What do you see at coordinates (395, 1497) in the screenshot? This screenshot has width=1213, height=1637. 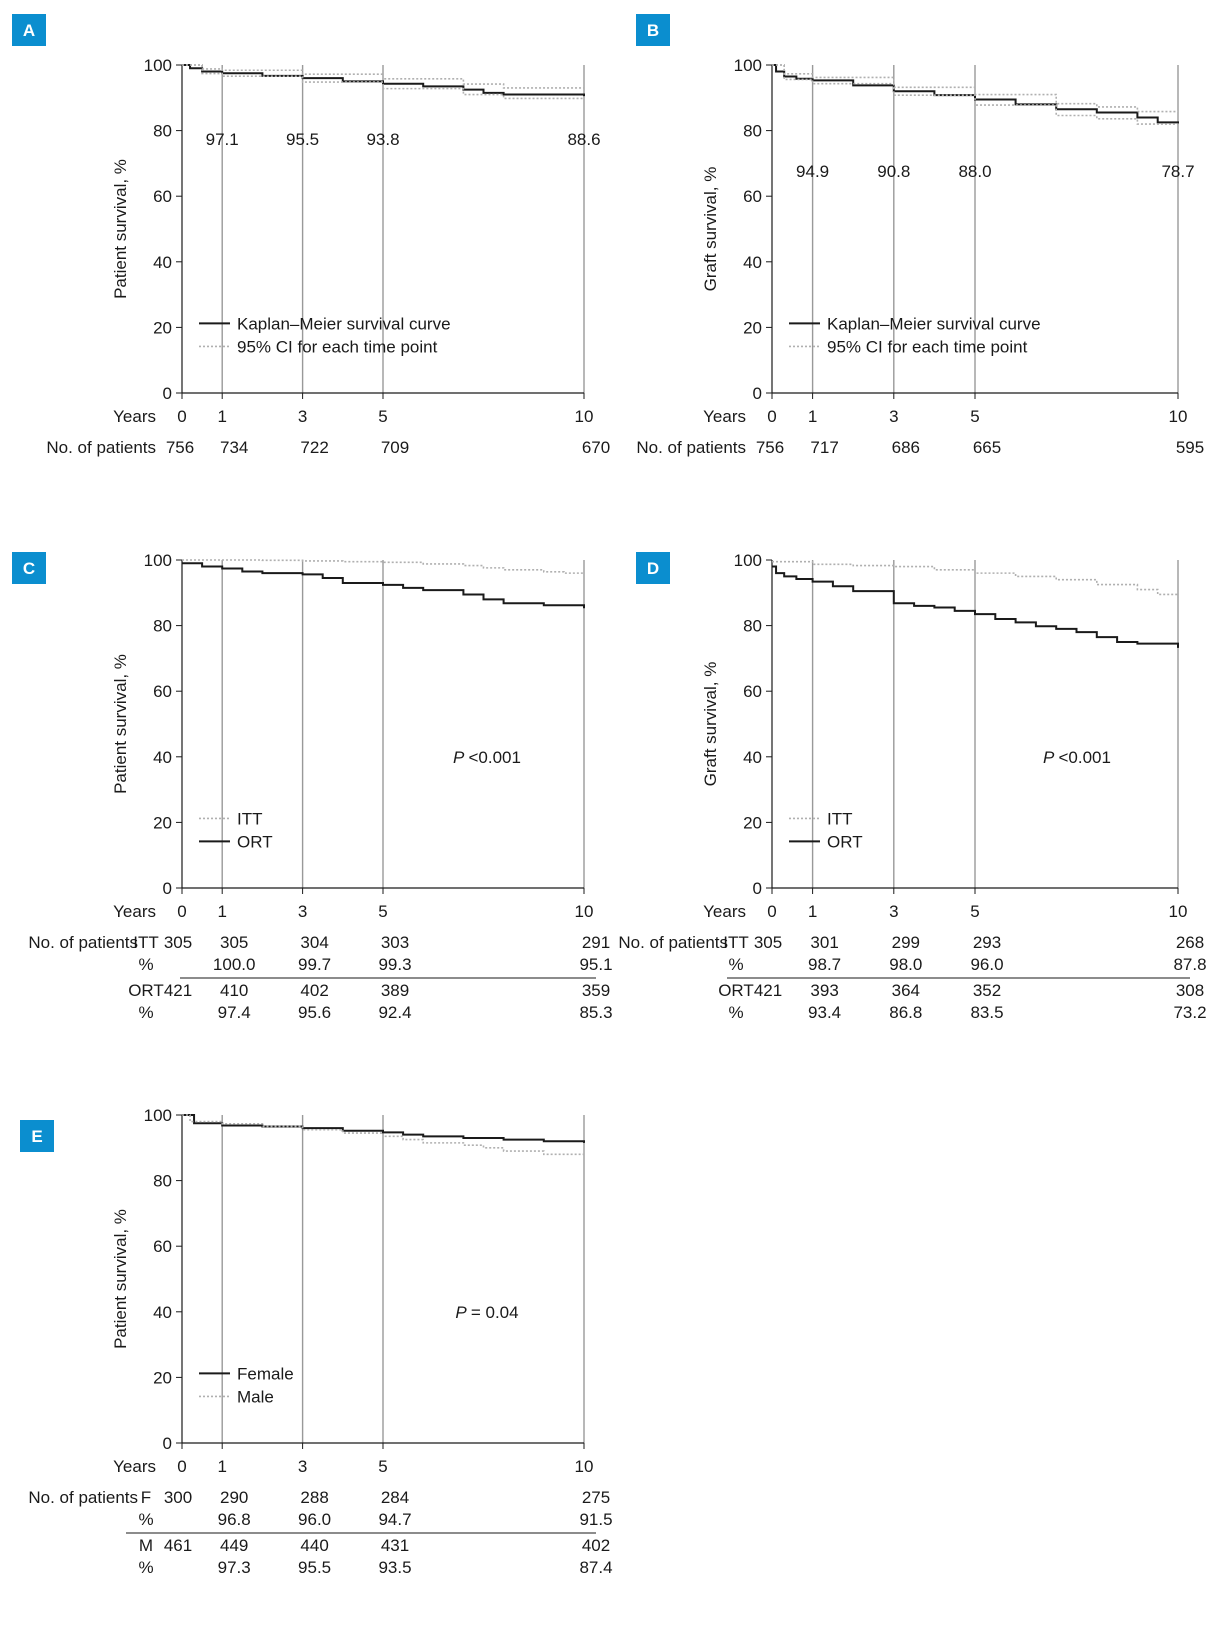 I see `table-cell: 284` at bounding box center [395, 1497].